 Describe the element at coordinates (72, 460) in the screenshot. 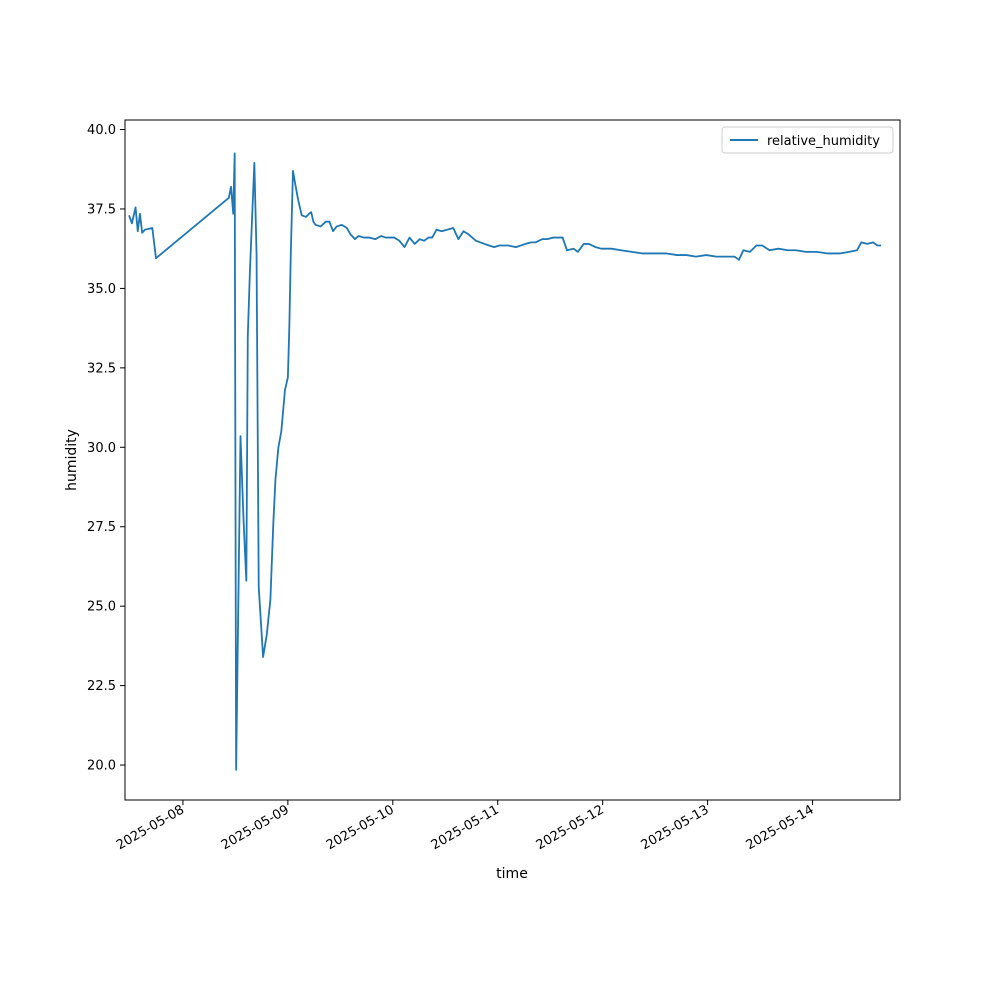

I see `y-axis-label: humidity` at that location.